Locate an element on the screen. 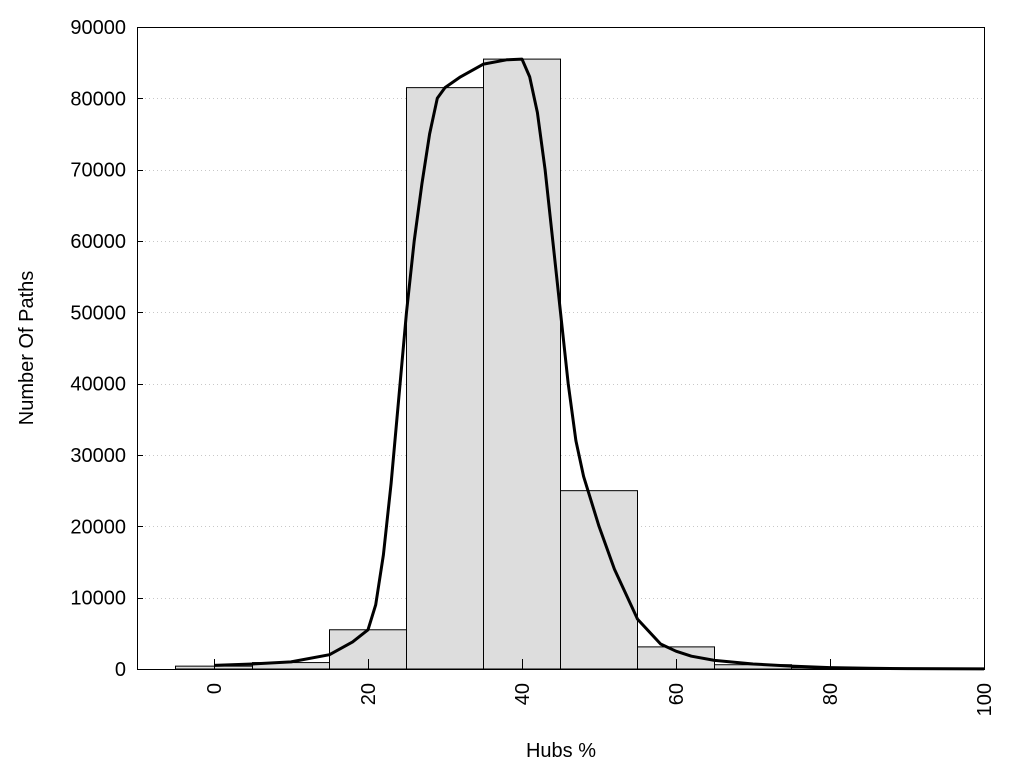 This screenshot has height=768, width=1024. y-tick-label: 20000 is located at coordinates (98, 527).